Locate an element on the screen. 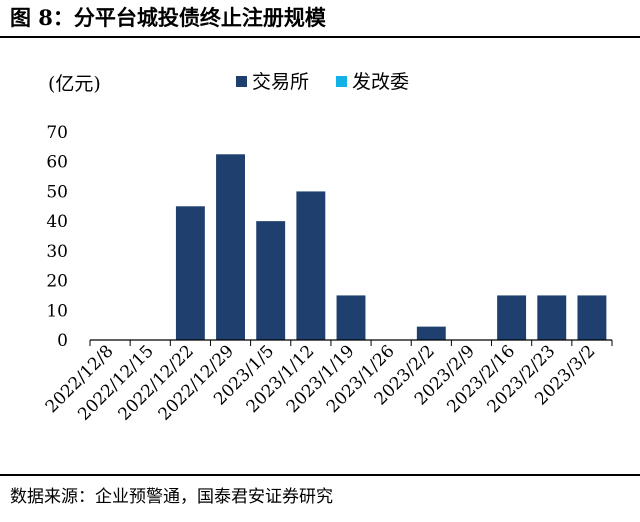  y-tick-label: 70 is located at coordinates (57, 133).